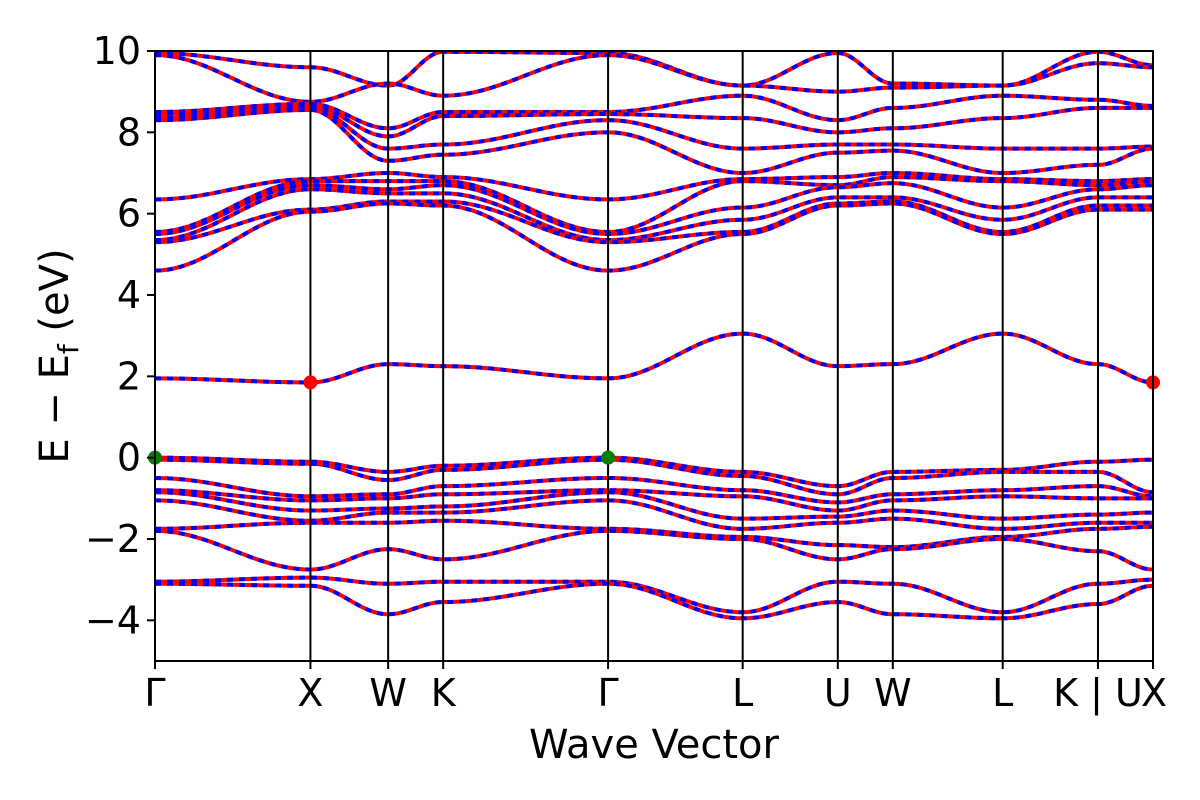 This screenshot has width=1200, height=800. What do you see at coordinates (838, 693) in the screenshot?
I see `x-tick-label-6: U` at bounding box center [838, 693].